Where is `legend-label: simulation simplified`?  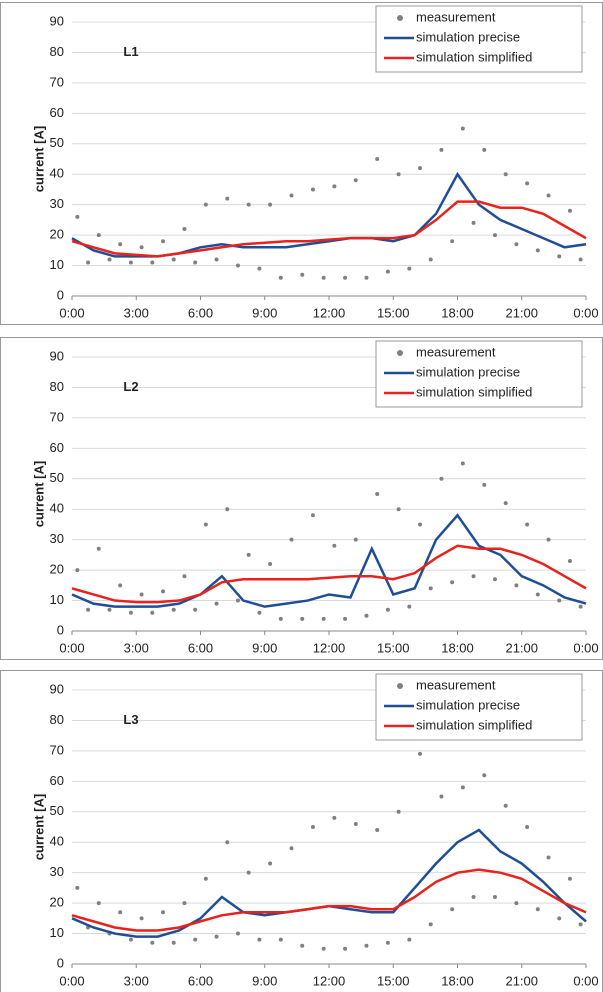
legend-label: simulation simplified is located at coordinates (474, 391).